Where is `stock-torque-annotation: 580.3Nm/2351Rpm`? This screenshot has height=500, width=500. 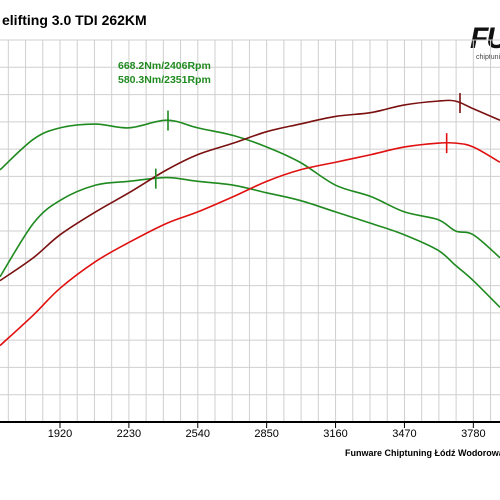
stock-torque-annotation: 580.3Nm/2351Rpm is located at coordinates (164, 80).